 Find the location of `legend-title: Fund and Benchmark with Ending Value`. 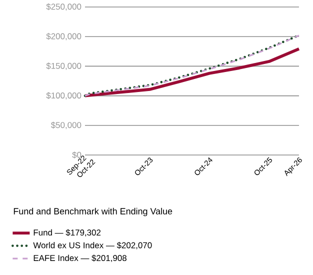

legend-title: Fund and Benchmark with Ending Value is located at coordinates (93, 212).